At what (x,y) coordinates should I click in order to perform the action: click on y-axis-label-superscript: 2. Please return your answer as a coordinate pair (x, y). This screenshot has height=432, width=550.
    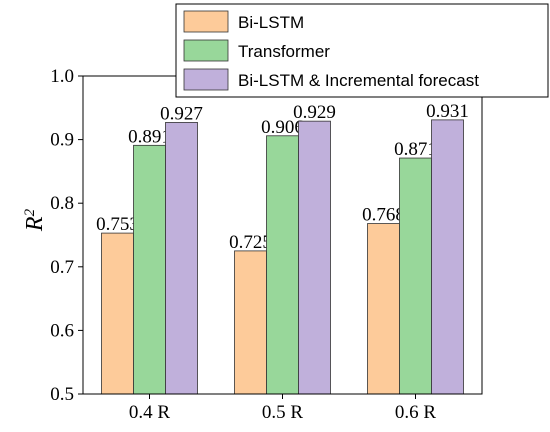
    Looking at the image, I should click on (30, 212).